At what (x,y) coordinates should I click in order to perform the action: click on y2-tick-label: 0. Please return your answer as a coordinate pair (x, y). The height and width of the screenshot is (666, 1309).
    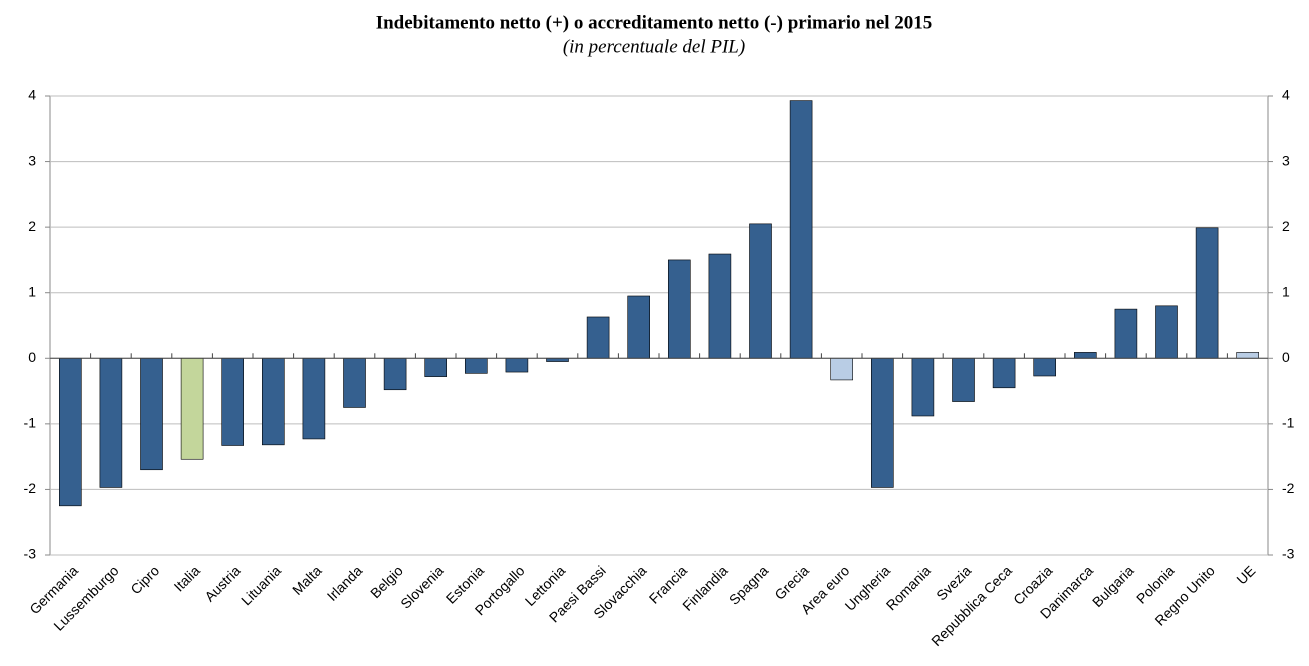
    Looking at the image, I should click on (1286, 357).